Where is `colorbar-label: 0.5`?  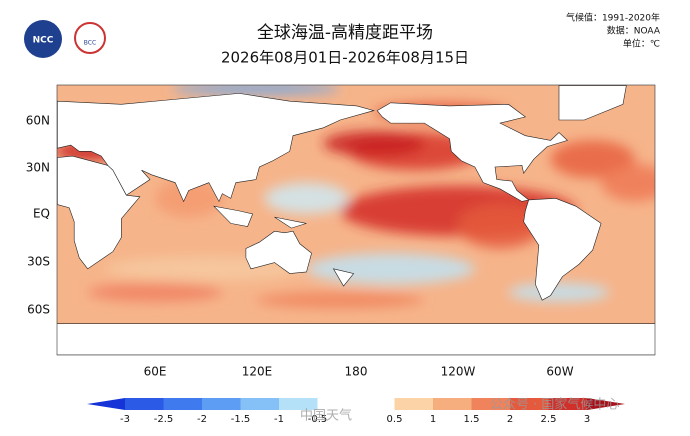 colorbar-label: 0.5 is located at coordinates (395, 419).